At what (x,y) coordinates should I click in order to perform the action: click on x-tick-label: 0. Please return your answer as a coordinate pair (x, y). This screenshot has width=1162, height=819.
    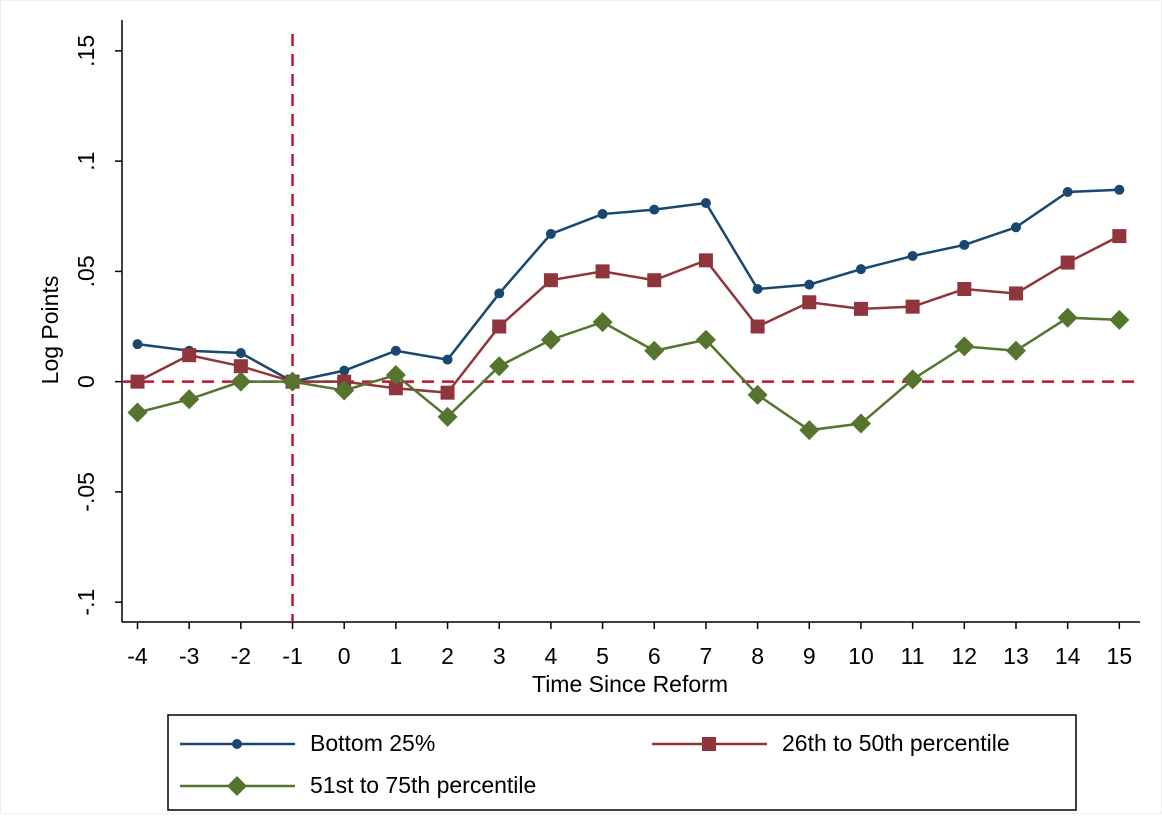
    Looking at the image, I should click on (344, 656).